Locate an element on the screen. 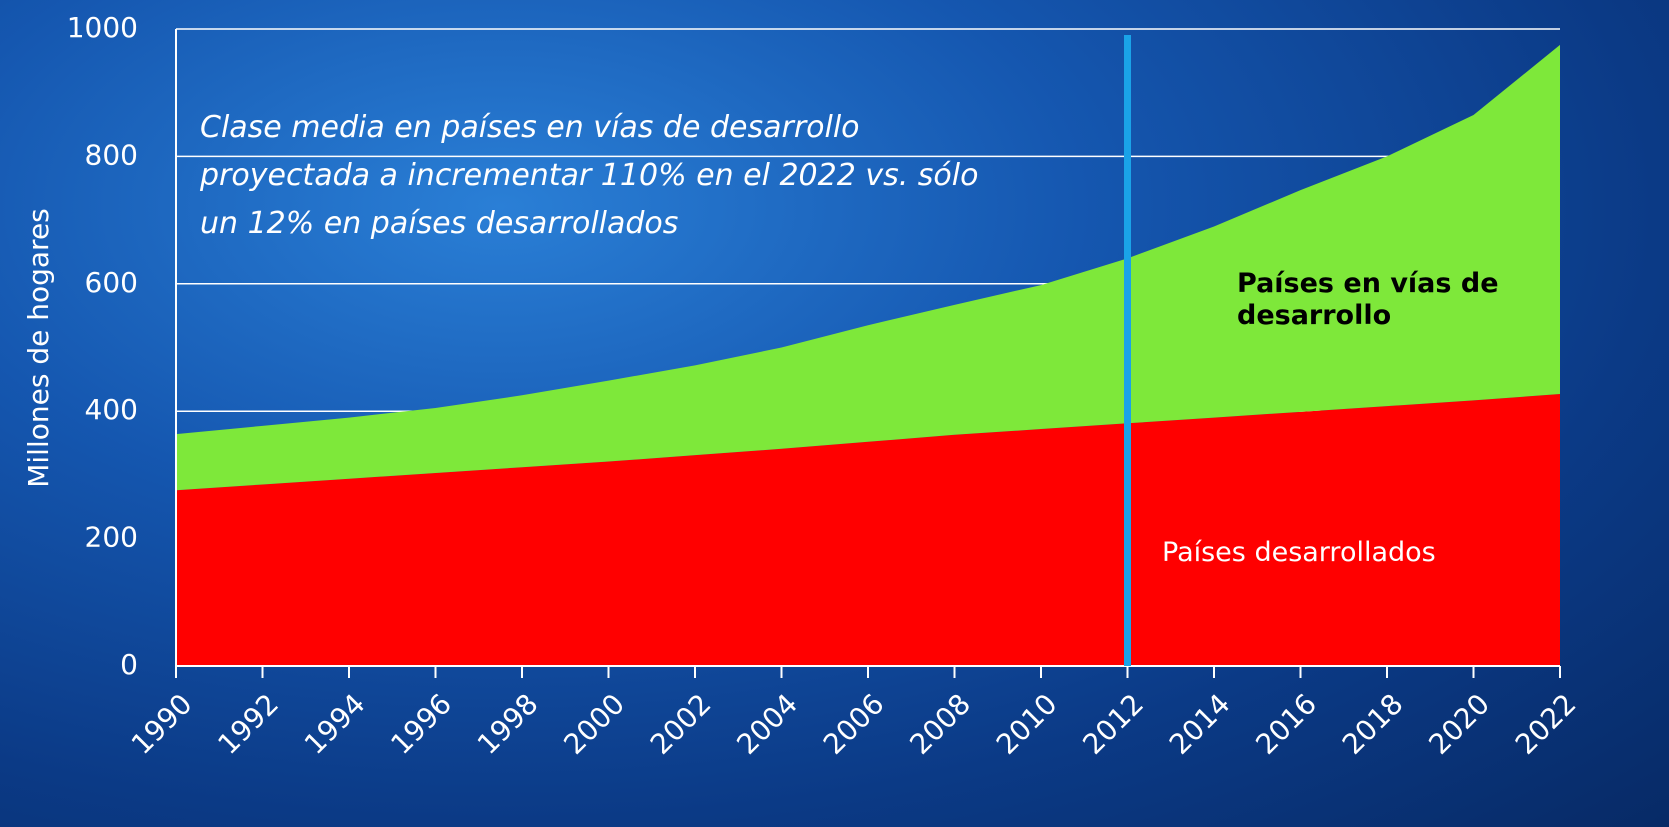 The height and width of the screenshot is (827, 1669). y-tick-label: 800 is located at coordinates (111, 154).